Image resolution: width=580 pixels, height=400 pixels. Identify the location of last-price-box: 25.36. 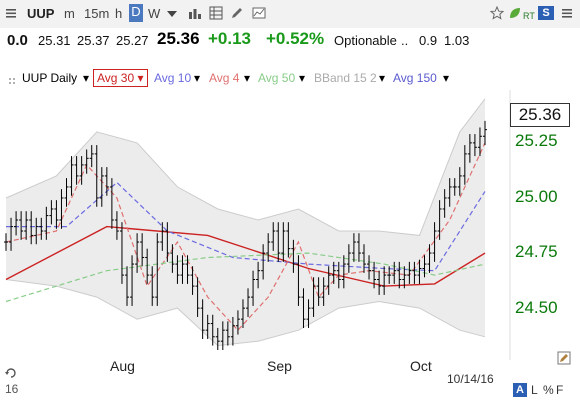
(540, 115).